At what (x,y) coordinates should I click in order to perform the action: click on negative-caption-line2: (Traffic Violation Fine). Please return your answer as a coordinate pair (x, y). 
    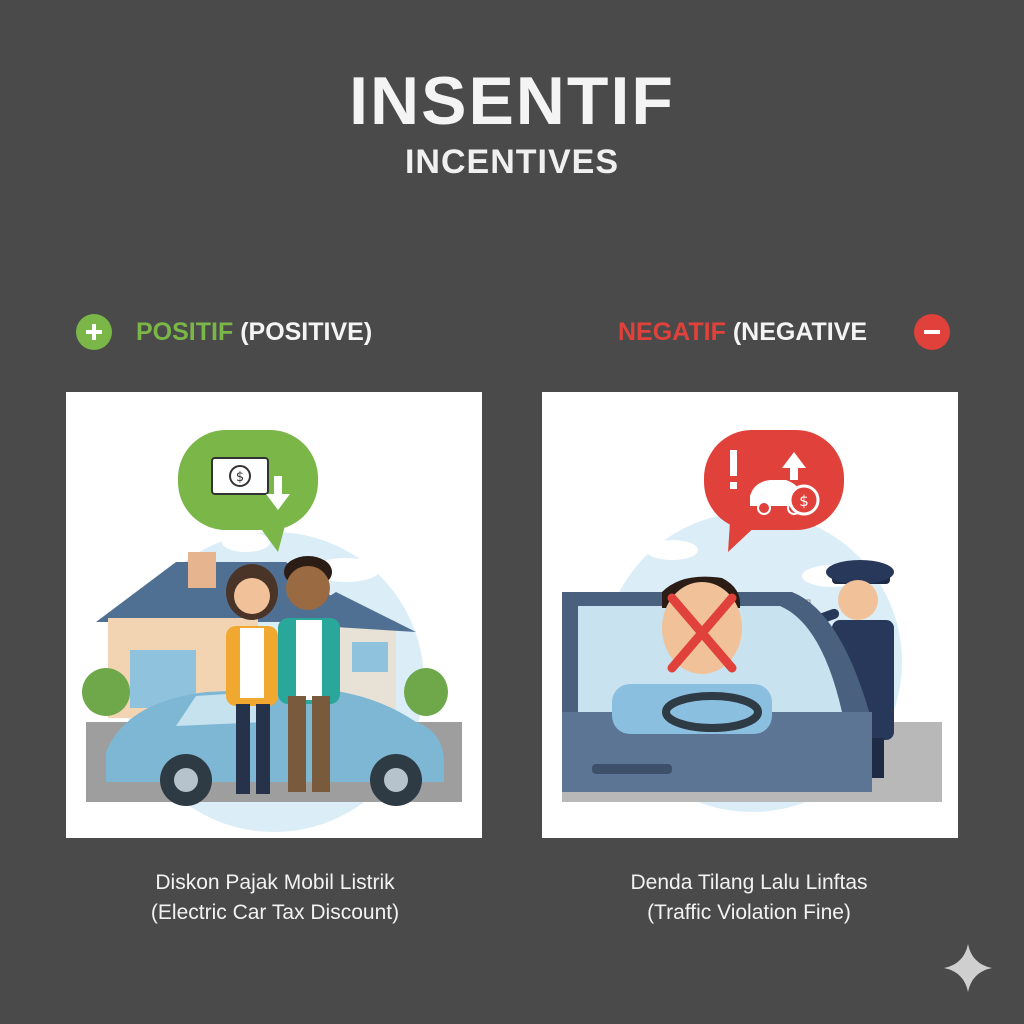
    Looking at the image, I should click on (749, 912).